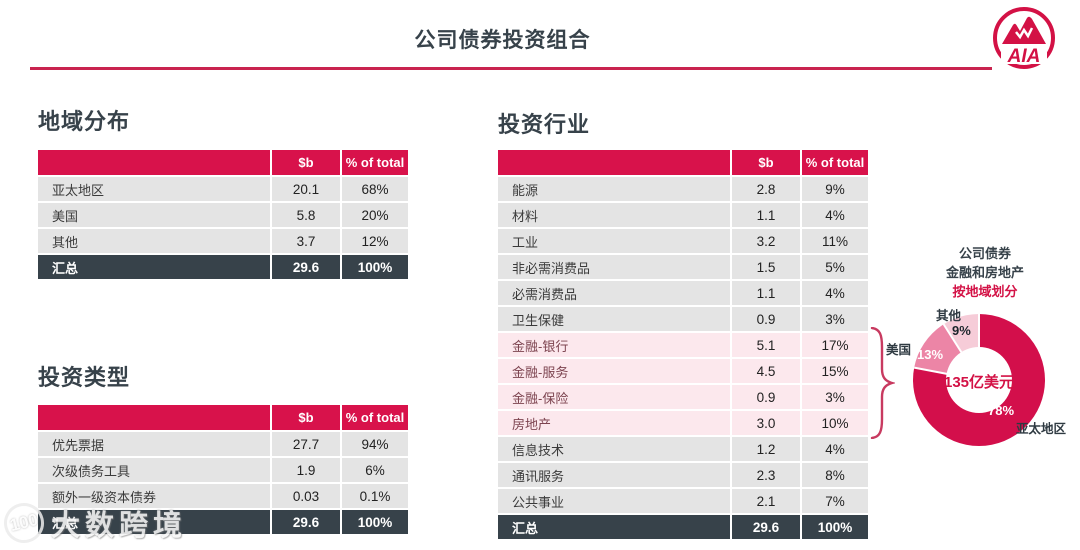 The width and height of the screenshot is (1080, 550). I want to click on table-row: 额外一级资本债券 0.03 0.1%, so click(223, 496).